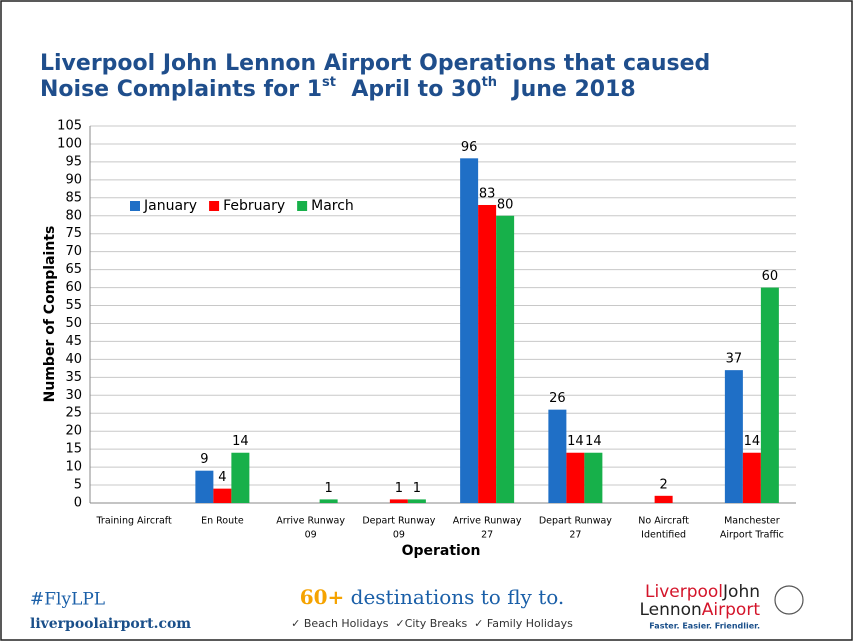  I want to click on y-tick-label: 40, so click(73, 359).